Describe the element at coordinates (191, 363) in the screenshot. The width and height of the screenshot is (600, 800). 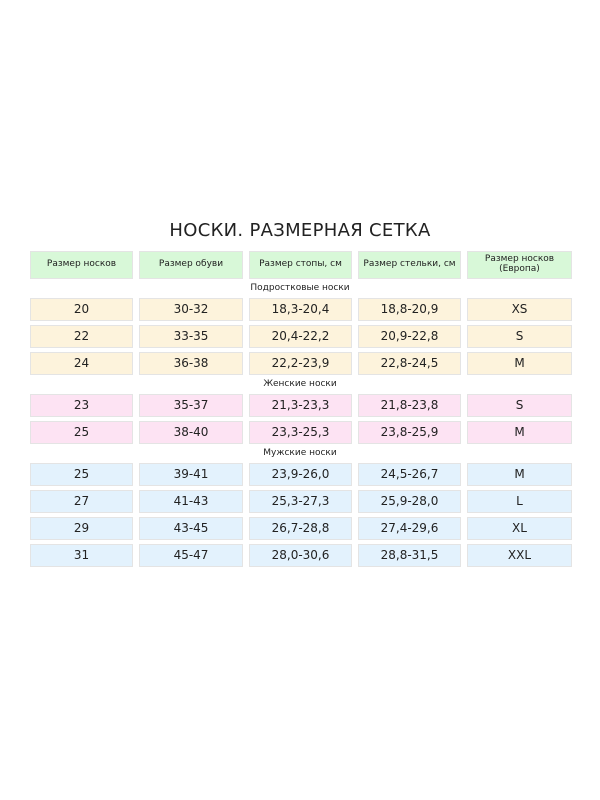
I see `table-cell: 36-38` at that location.